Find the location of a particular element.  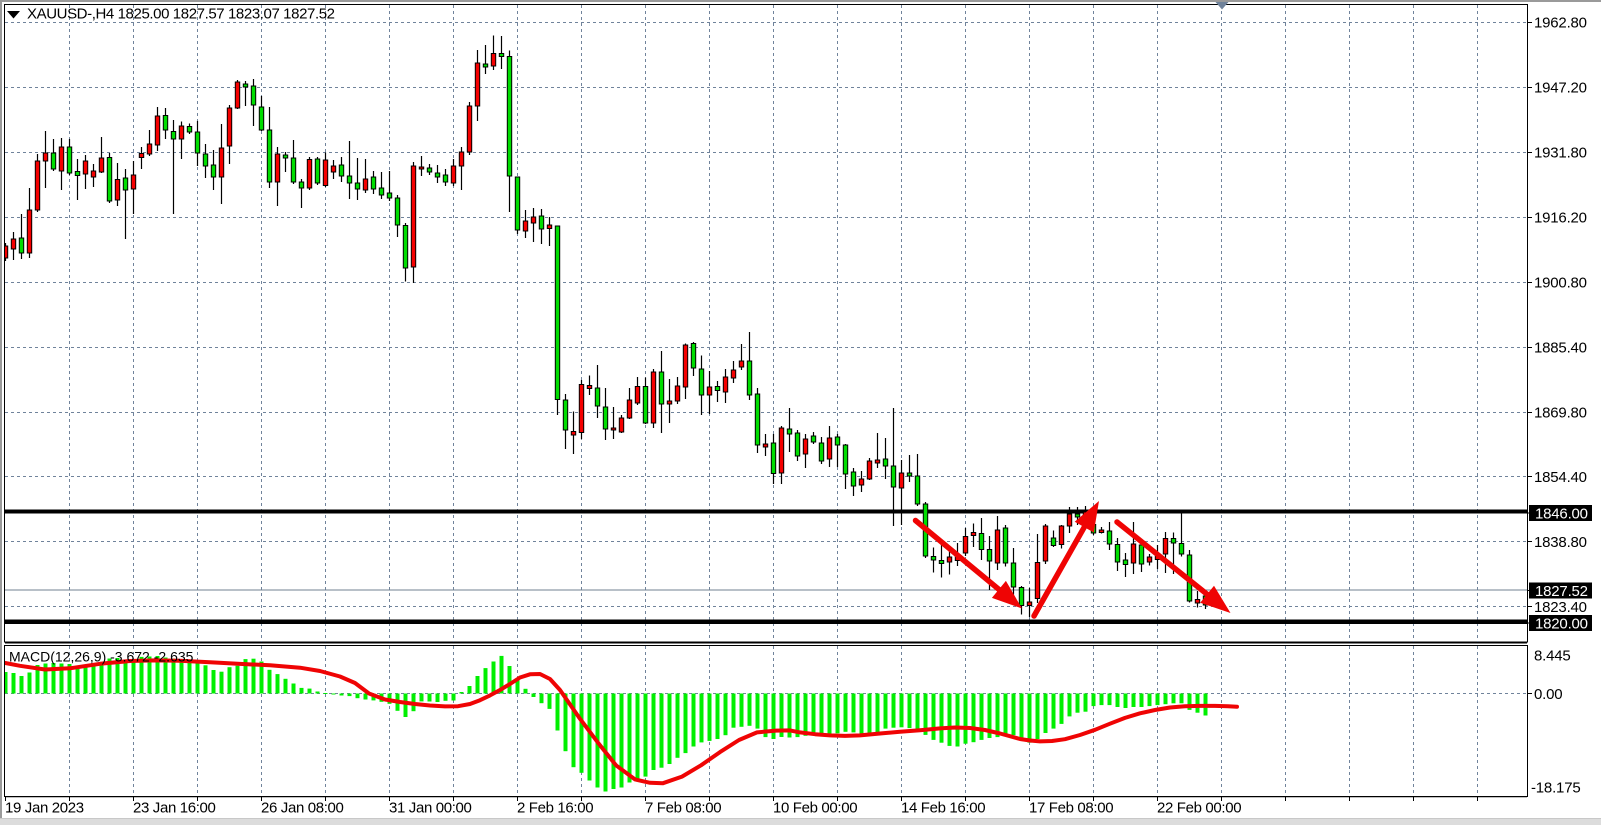

svg-text: 1947.20 is located at coordinates (1560, 88).